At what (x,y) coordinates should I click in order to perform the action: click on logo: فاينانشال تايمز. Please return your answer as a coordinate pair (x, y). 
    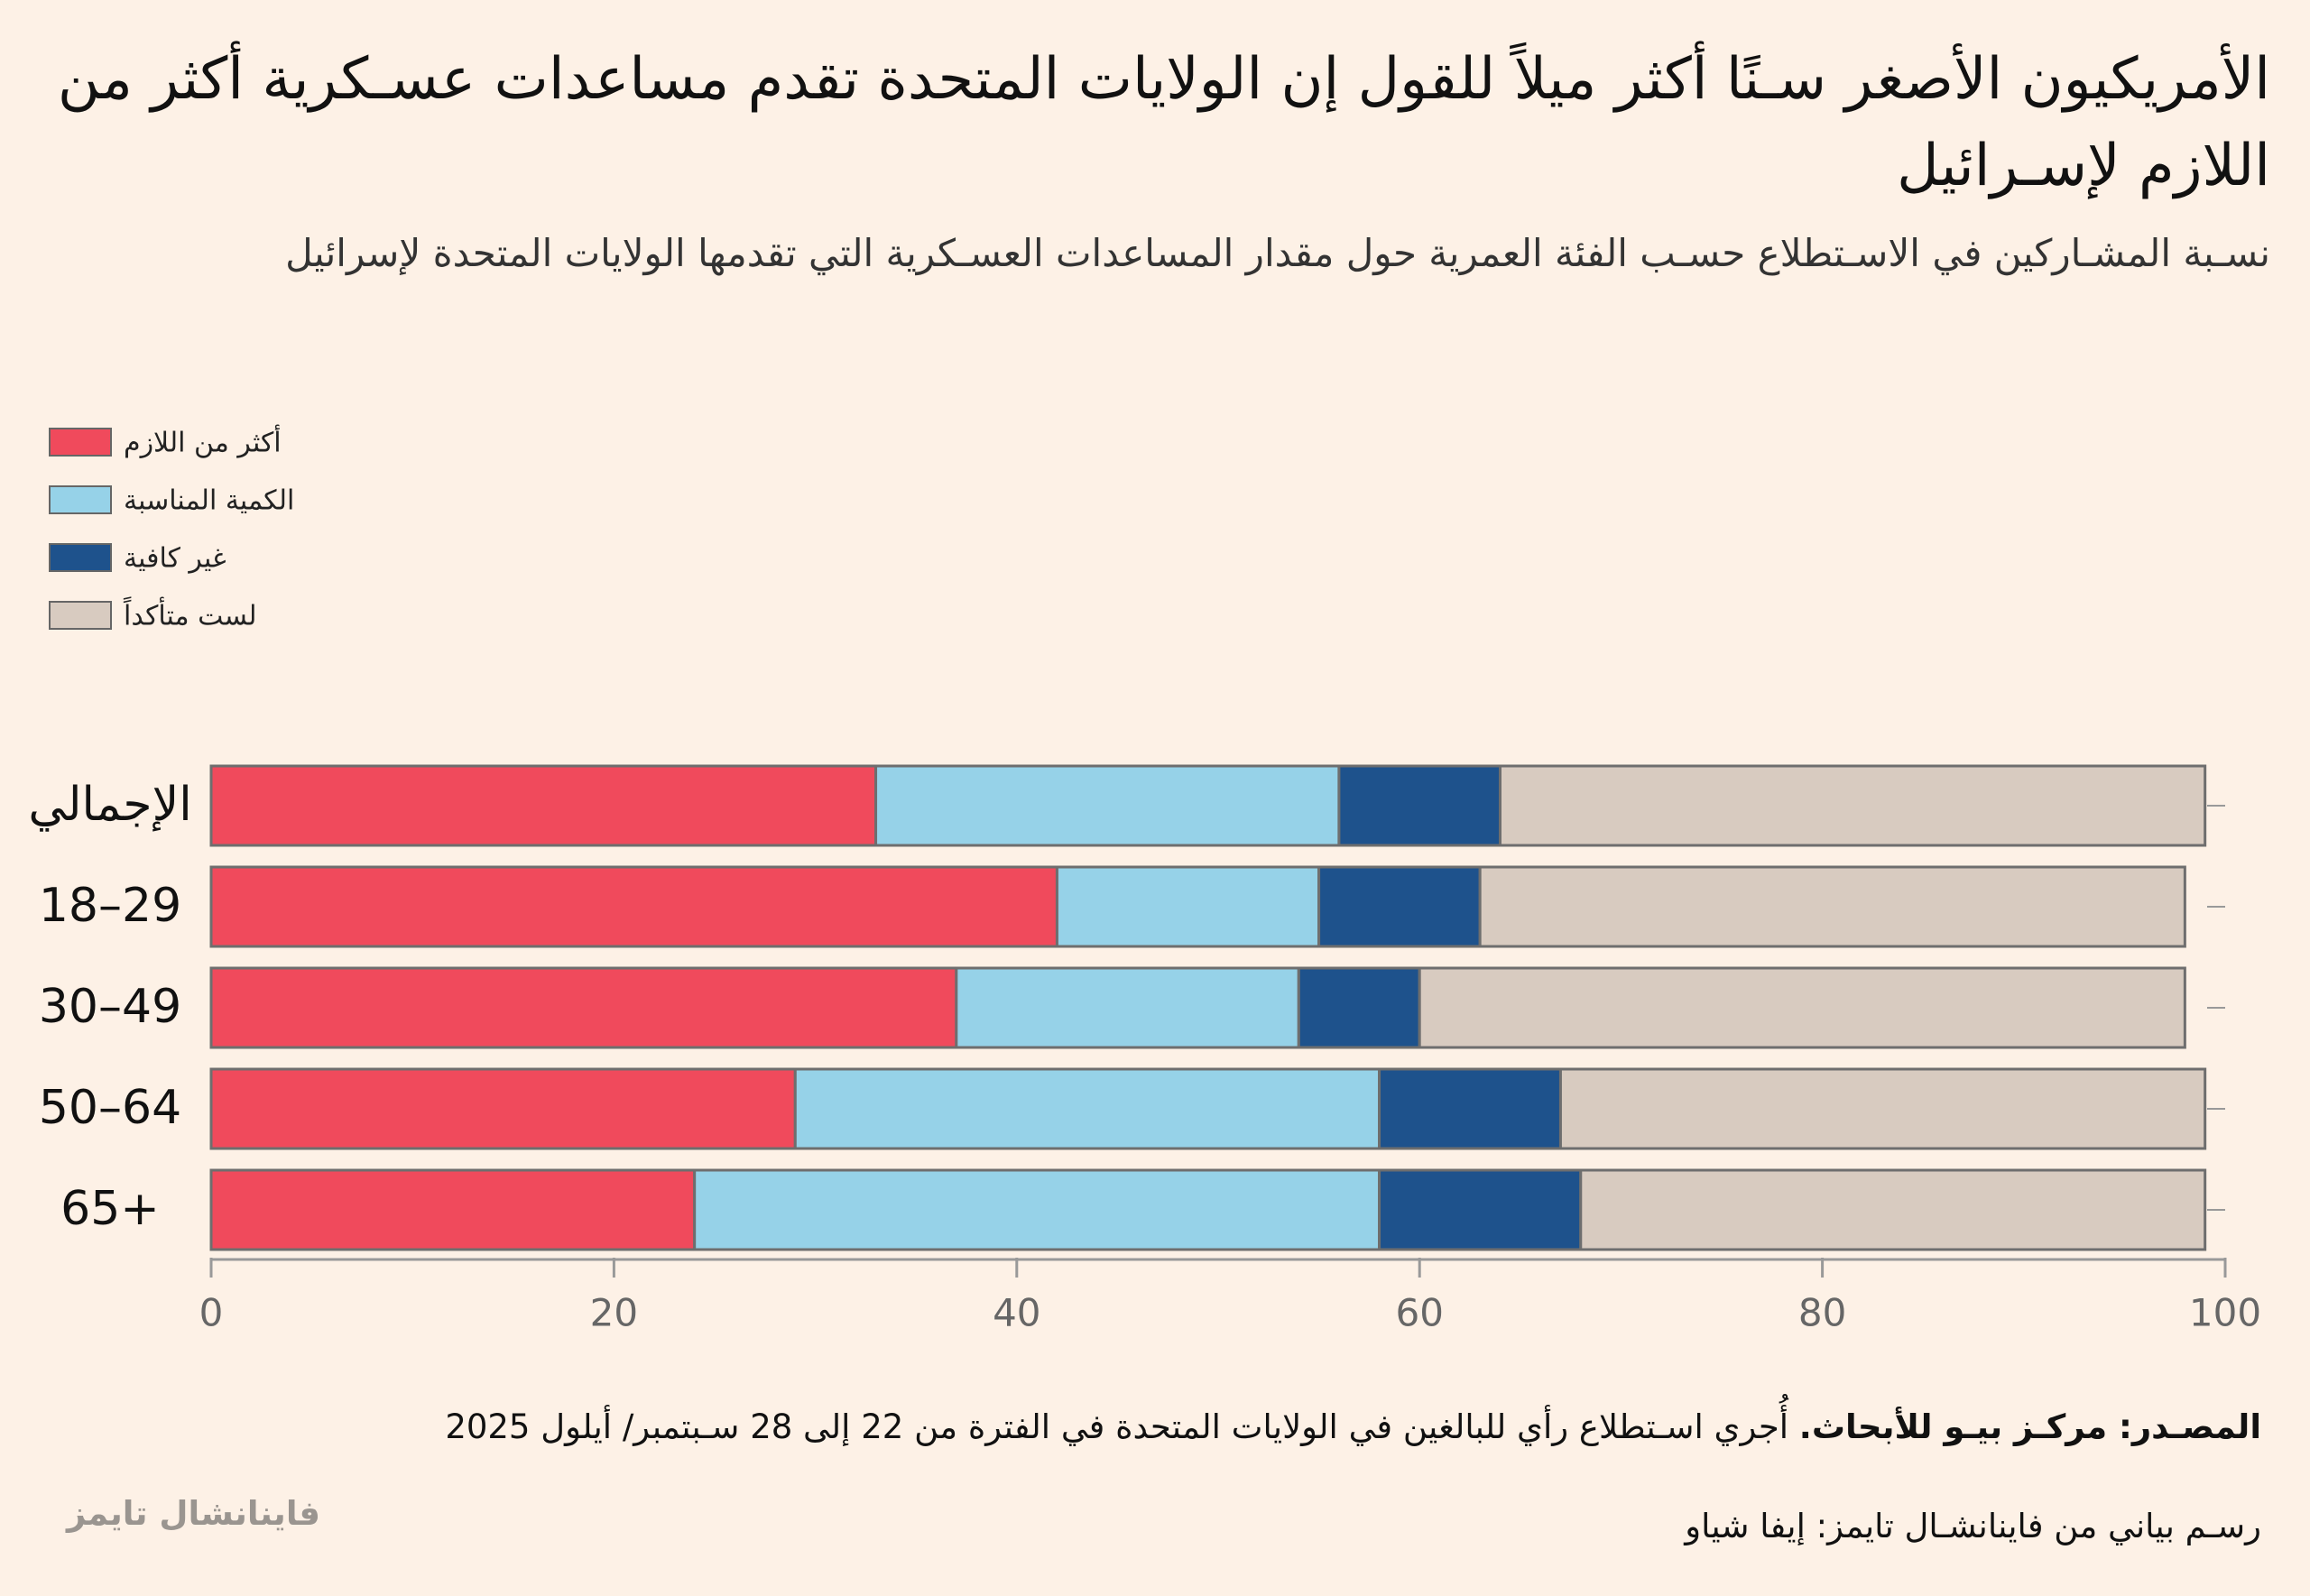
    Looking at the image, I should click on (193, 1513).